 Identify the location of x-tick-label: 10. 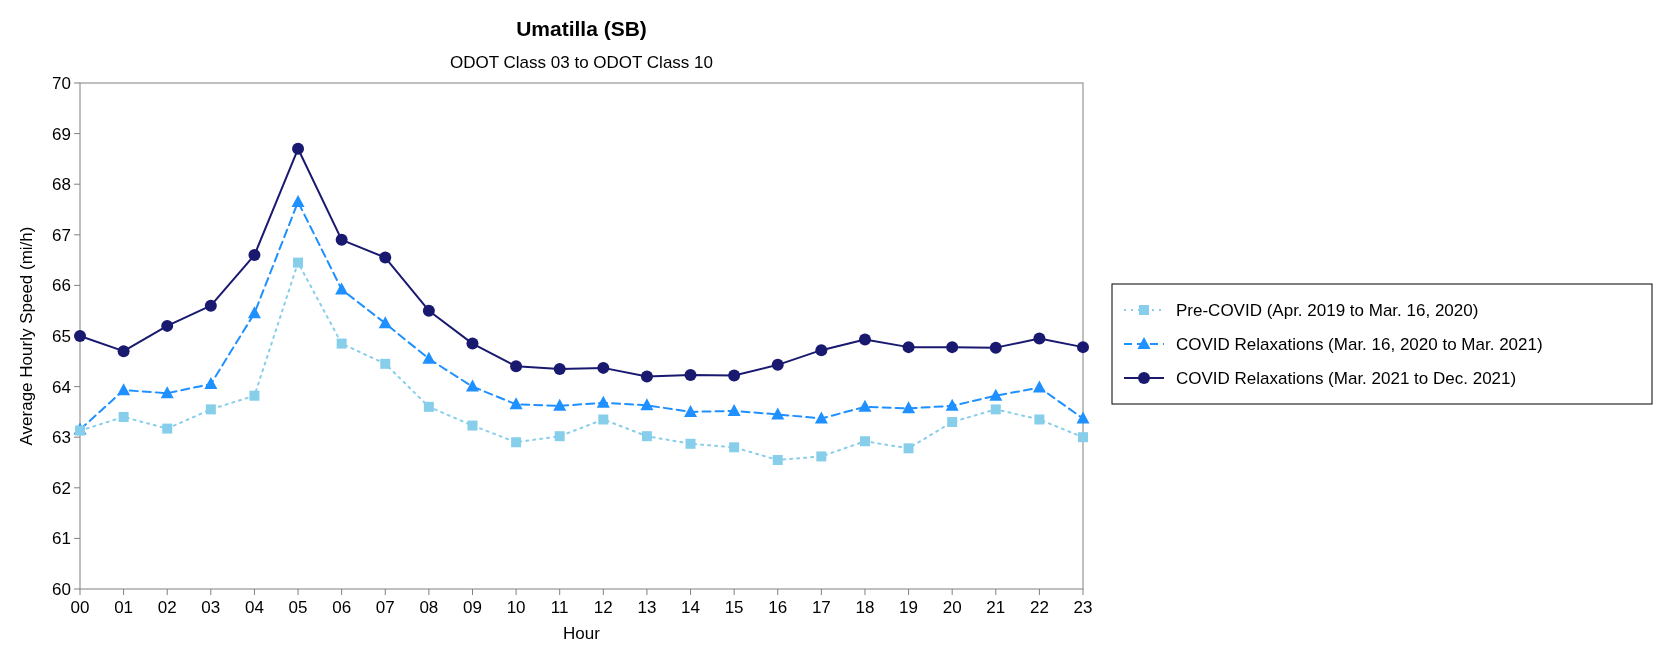
(516, 607).